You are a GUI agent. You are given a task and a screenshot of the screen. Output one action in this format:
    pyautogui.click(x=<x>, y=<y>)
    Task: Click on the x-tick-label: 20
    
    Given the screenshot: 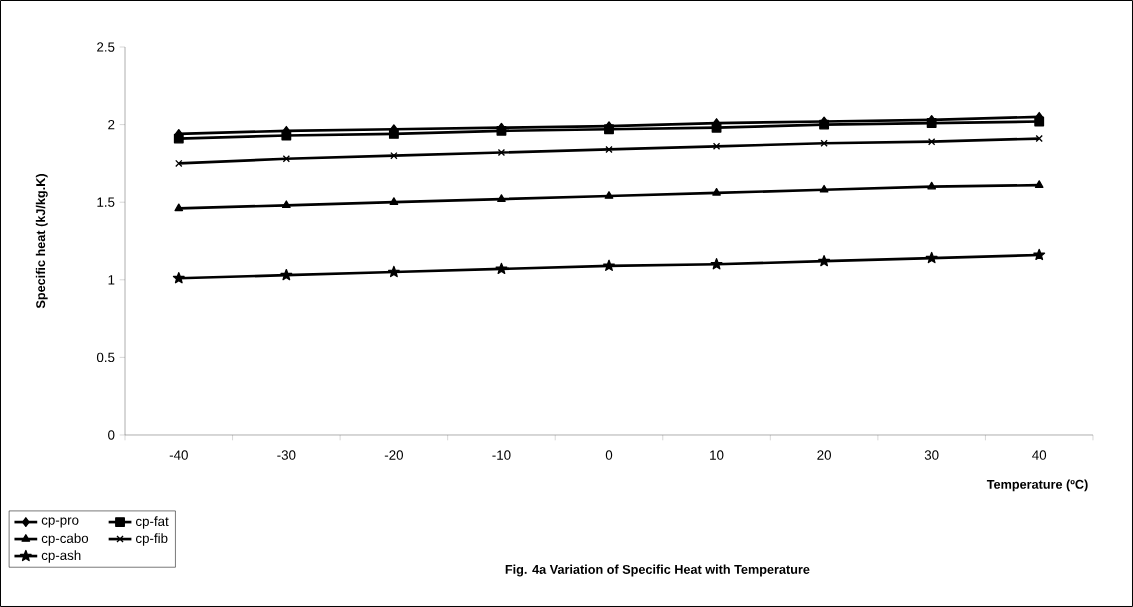 What is the action you would take?
    pyautogui.click(x=824, y=455)
    